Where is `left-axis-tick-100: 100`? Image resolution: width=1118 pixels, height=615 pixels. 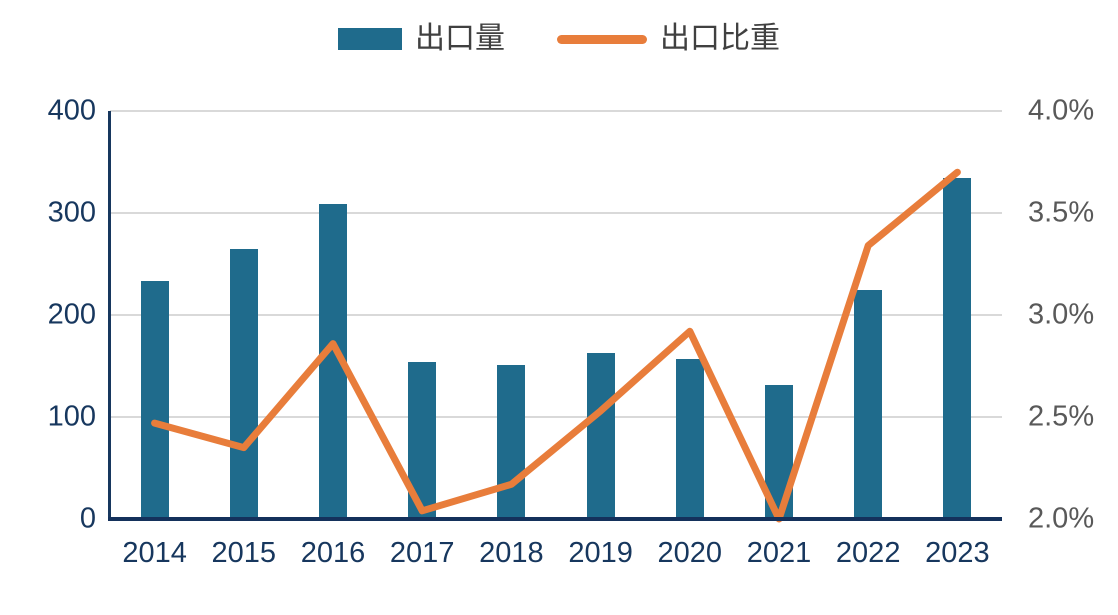 left-axis-tick-100: 100 is located at coordinates (71, 416).